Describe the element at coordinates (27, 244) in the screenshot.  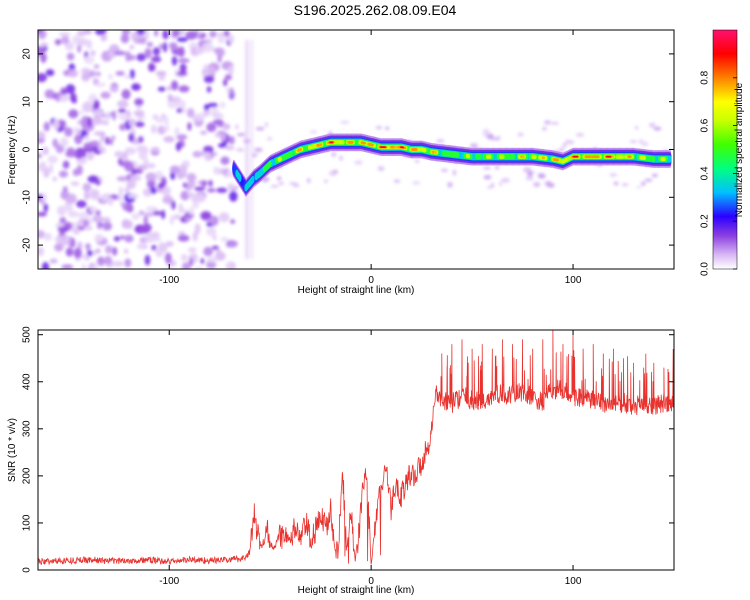
I see `y-tick-label: -20` at that location.